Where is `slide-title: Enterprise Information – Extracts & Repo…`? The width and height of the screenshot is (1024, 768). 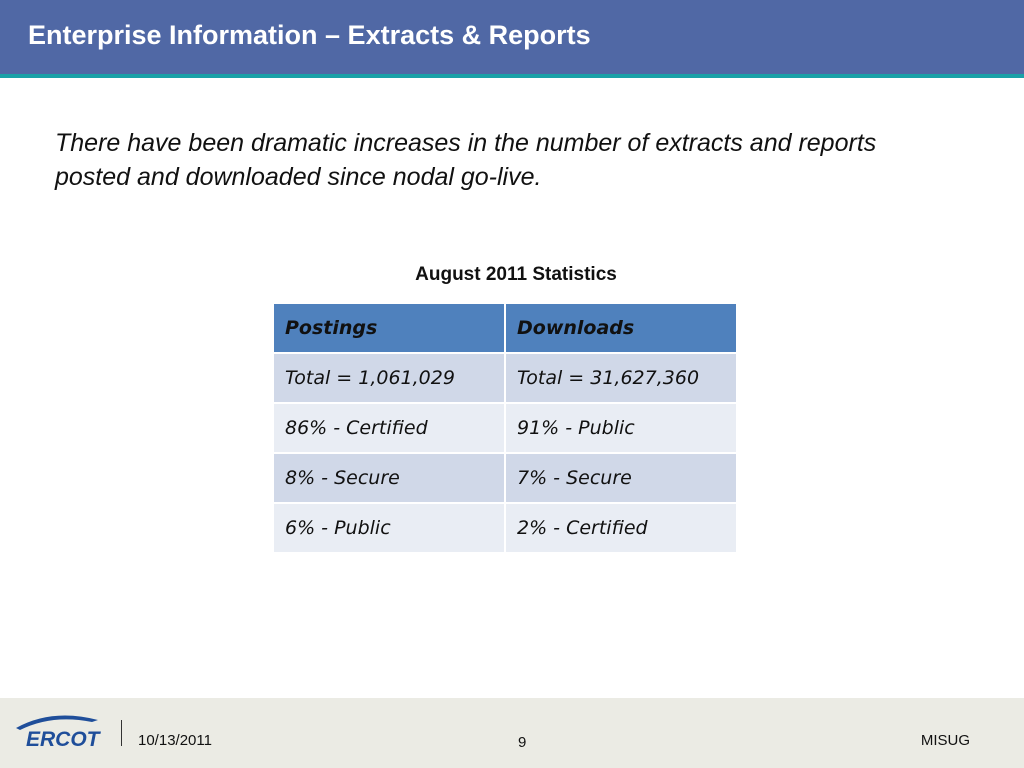
slide-title: Enterprise Information – Extracts & Repo… is located at coordinates (309, 35).